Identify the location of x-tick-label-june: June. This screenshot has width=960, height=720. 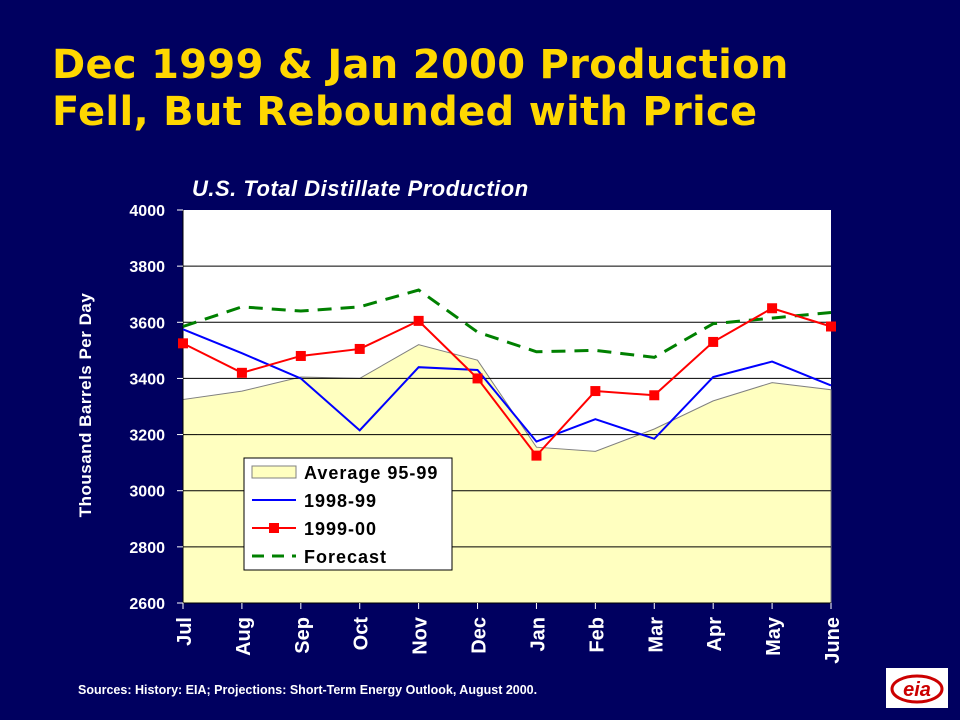
(833, 640).